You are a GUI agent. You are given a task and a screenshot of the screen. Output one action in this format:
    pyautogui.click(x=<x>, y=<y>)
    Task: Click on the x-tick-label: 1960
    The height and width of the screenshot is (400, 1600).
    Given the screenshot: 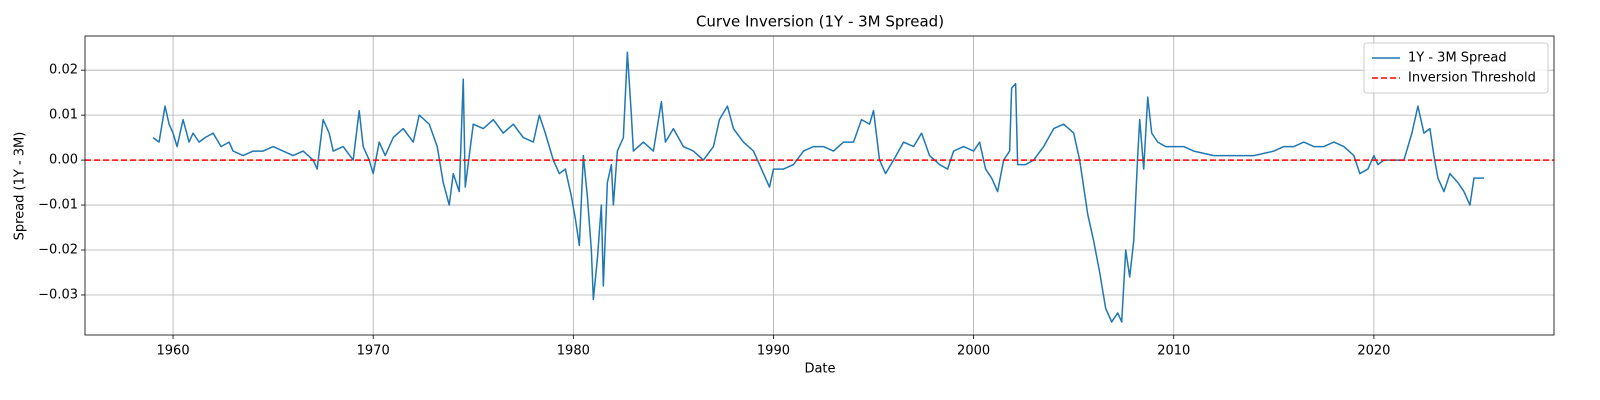 What is the action you would take?
    pyautogui.click(x=173, y=351)
    